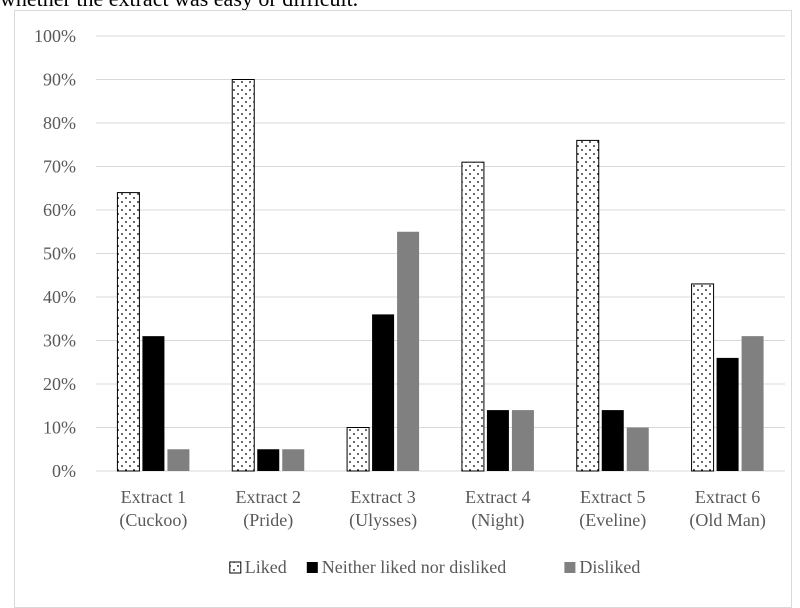 The height and width of the screenshot is (608, 800). Describe the element at coordinates (268, 520) in the screenshot. I see `x-tick-label: (Pride)` at that location.